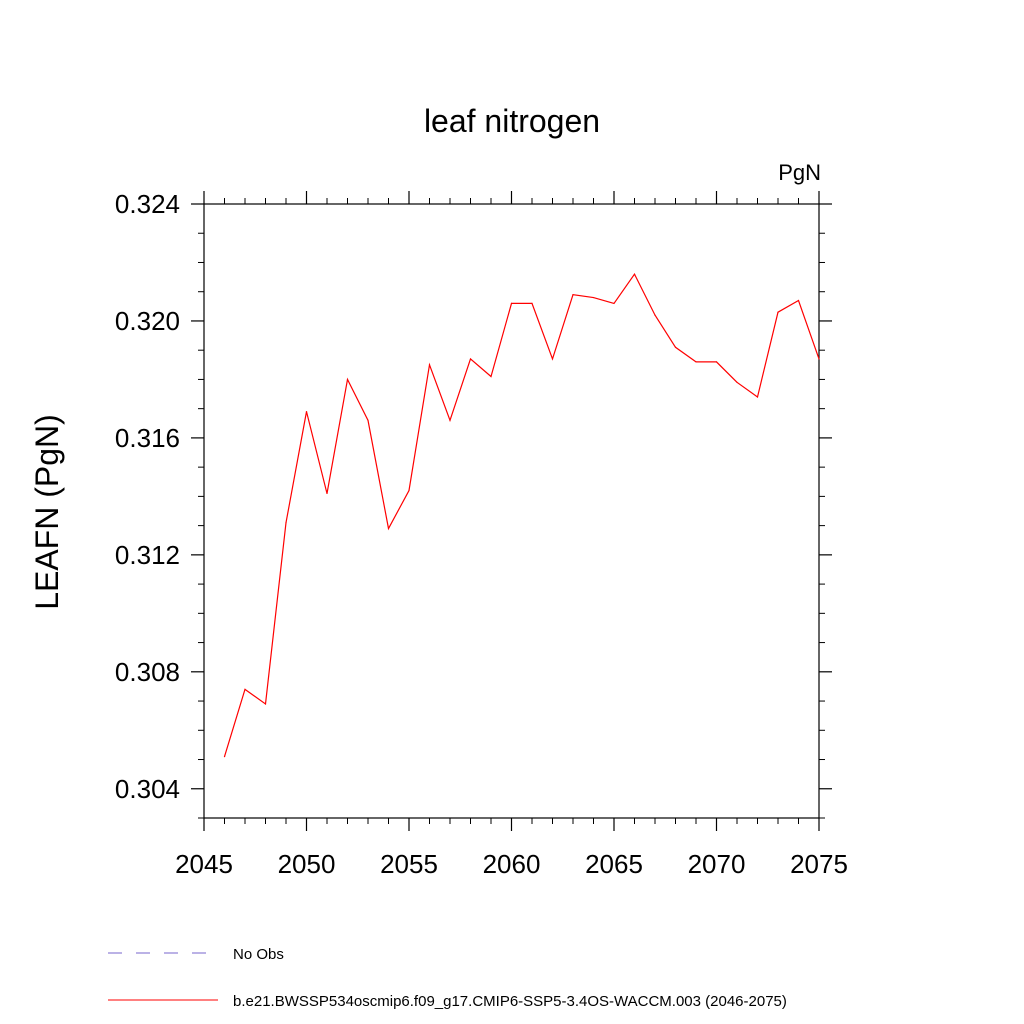 This screenshot has width=1024, height=1024. I want to click on y-tick-label: 0.312, so click(147, 555).